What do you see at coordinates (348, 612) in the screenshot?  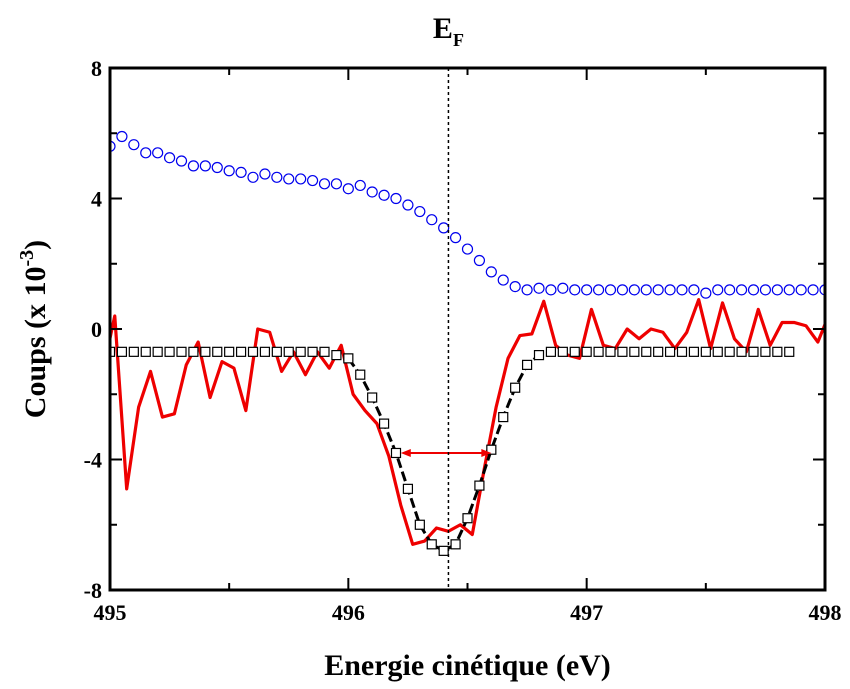 I see `x-tick-label: 496` at bounding box center [348, 612].